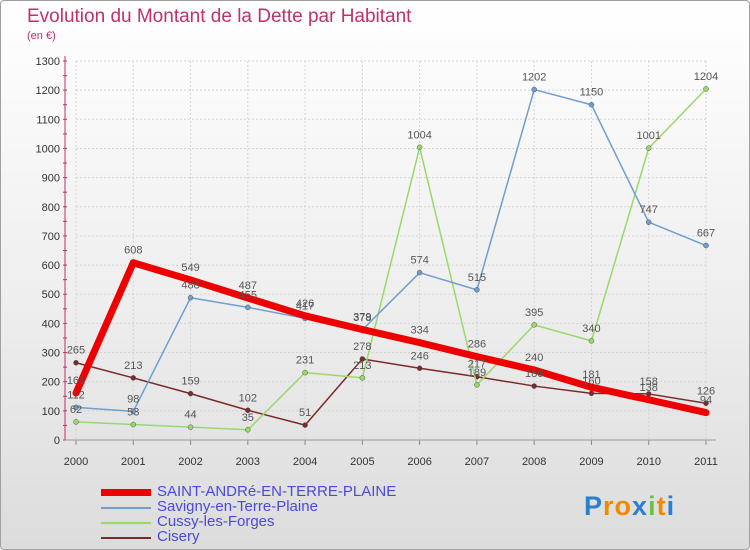 This screenshot has width=750, height=550. What do you see at coordinates (248, 398) in the screenshot?
I see `data-label: 102` at bounding box center [248, 398].